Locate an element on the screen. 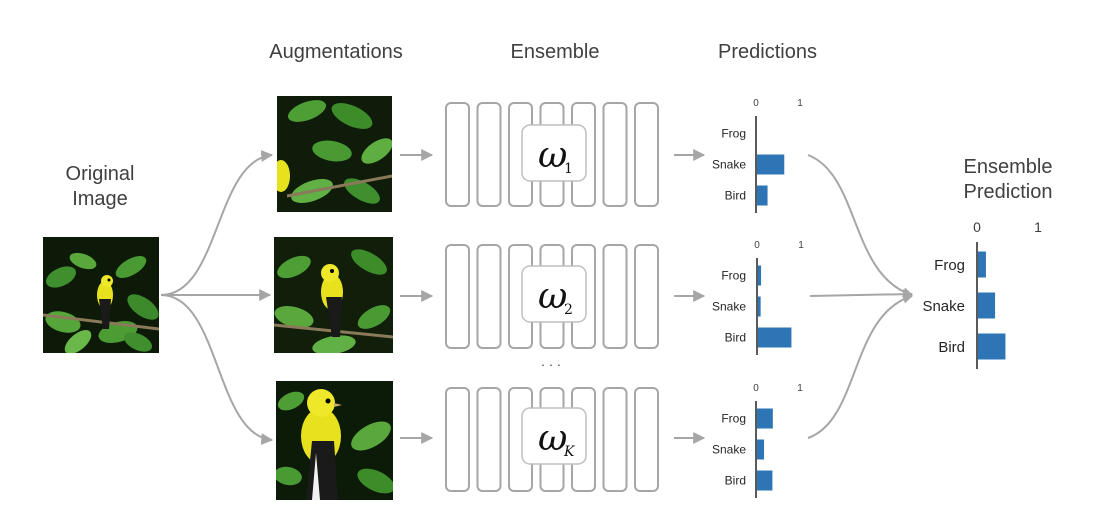  chart-3-bar-frog is located at coordinates (765, 418).